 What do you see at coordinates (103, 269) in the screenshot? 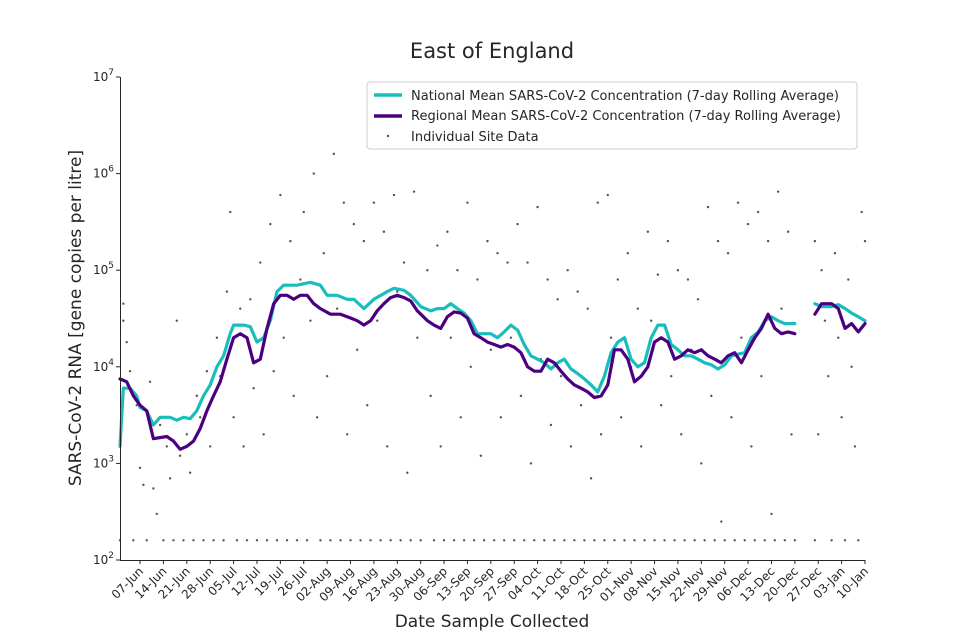
I see `y-tick-label: 10⁵` at bounding box center [103, 269].